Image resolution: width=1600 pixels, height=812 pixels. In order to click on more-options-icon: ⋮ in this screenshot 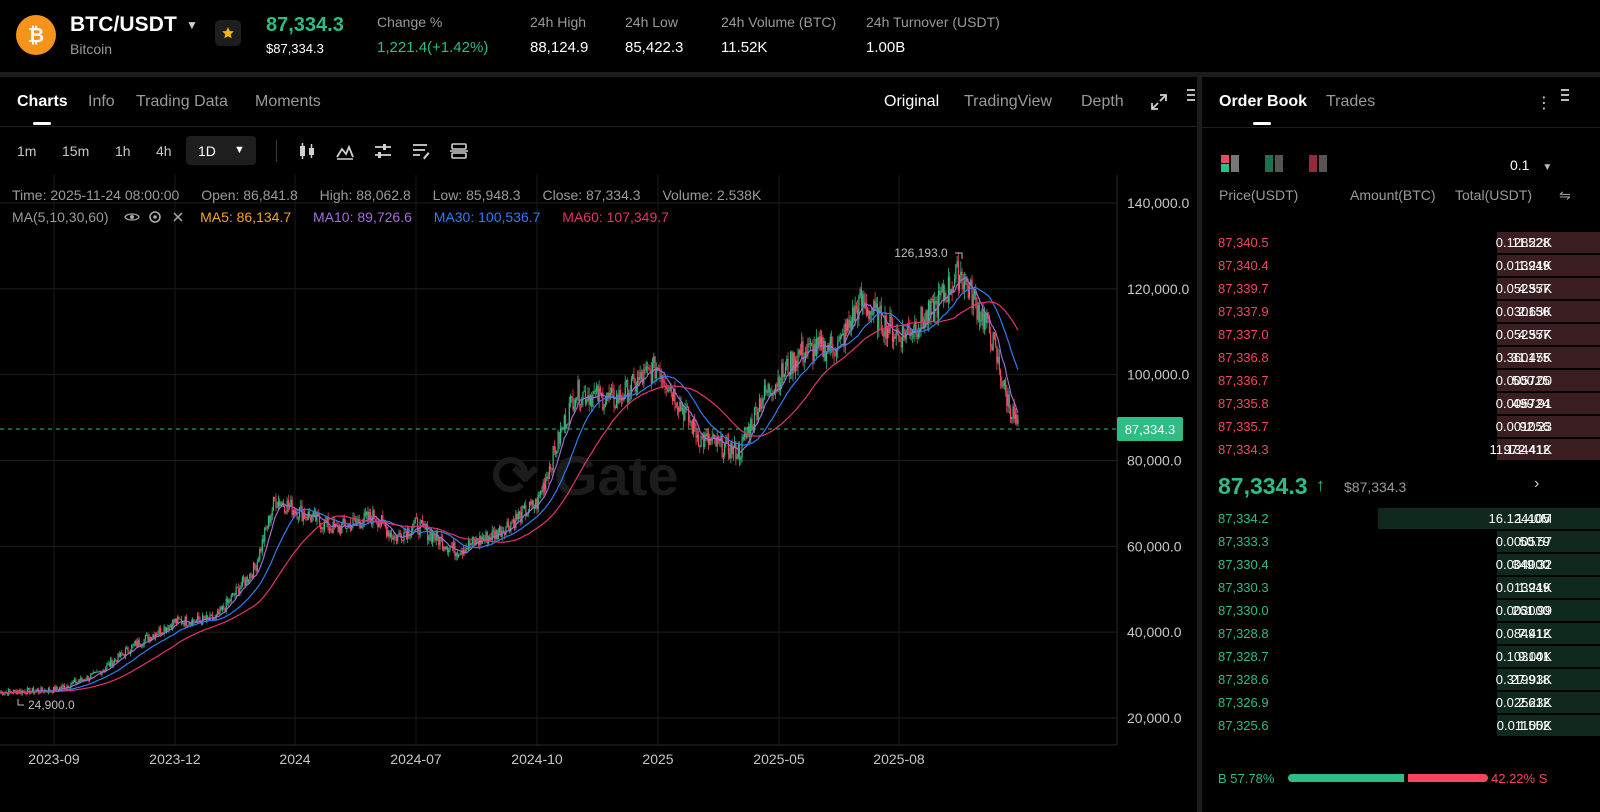, I will do `click(1544, 103)`.